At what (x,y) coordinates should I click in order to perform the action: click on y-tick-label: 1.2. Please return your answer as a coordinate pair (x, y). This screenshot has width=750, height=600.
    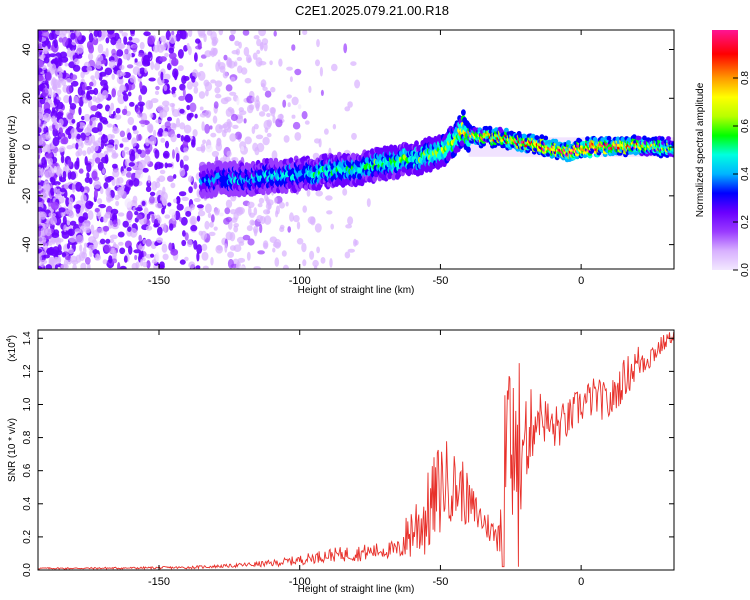
    Looking at the image, I should click on (27, 371).